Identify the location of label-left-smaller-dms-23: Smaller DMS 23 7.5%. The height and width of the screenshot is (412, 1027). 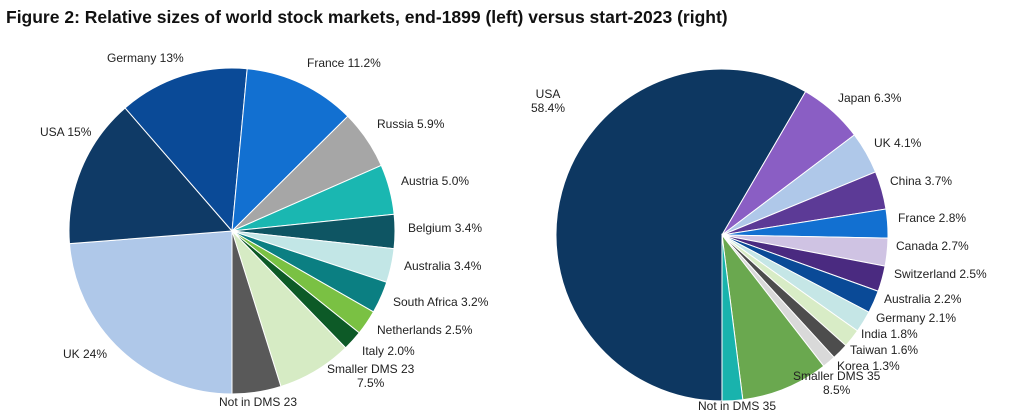
(371, 376).